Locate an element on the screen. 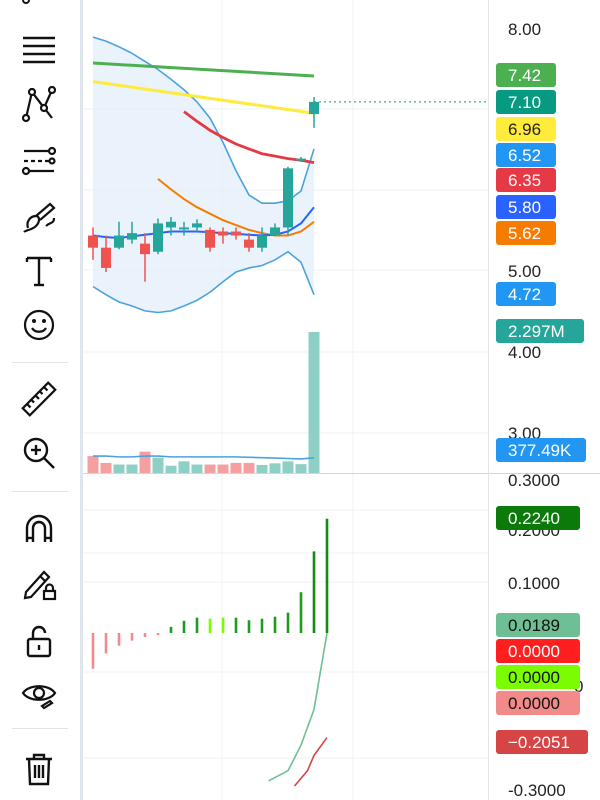  brush-icon is located at coordinates (39, 217).